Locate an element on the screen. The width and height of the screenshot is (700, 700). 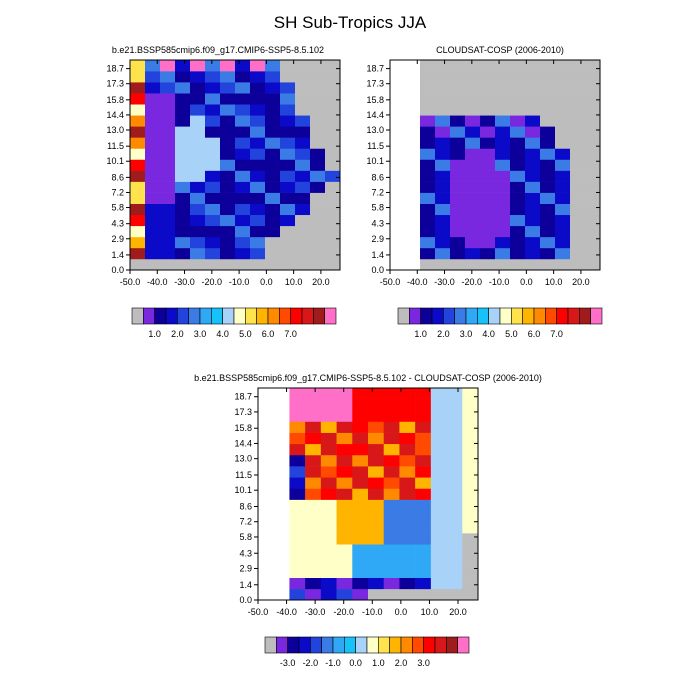
colorbar-label: 6.0 is located at coordinates (534, 334).